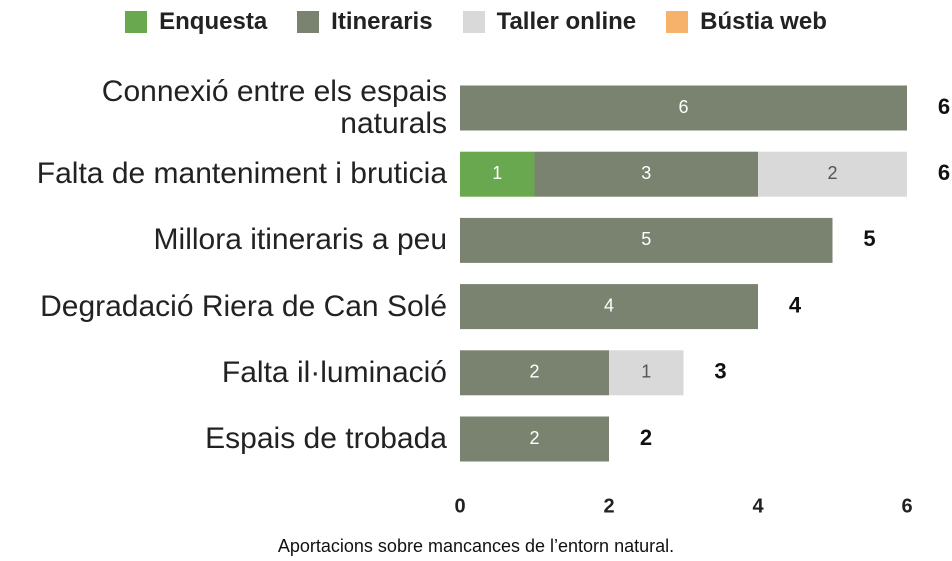  Describe the element at coordinates (459, 506) in the screenshot. I see `x-tick-label: 0` at that location.